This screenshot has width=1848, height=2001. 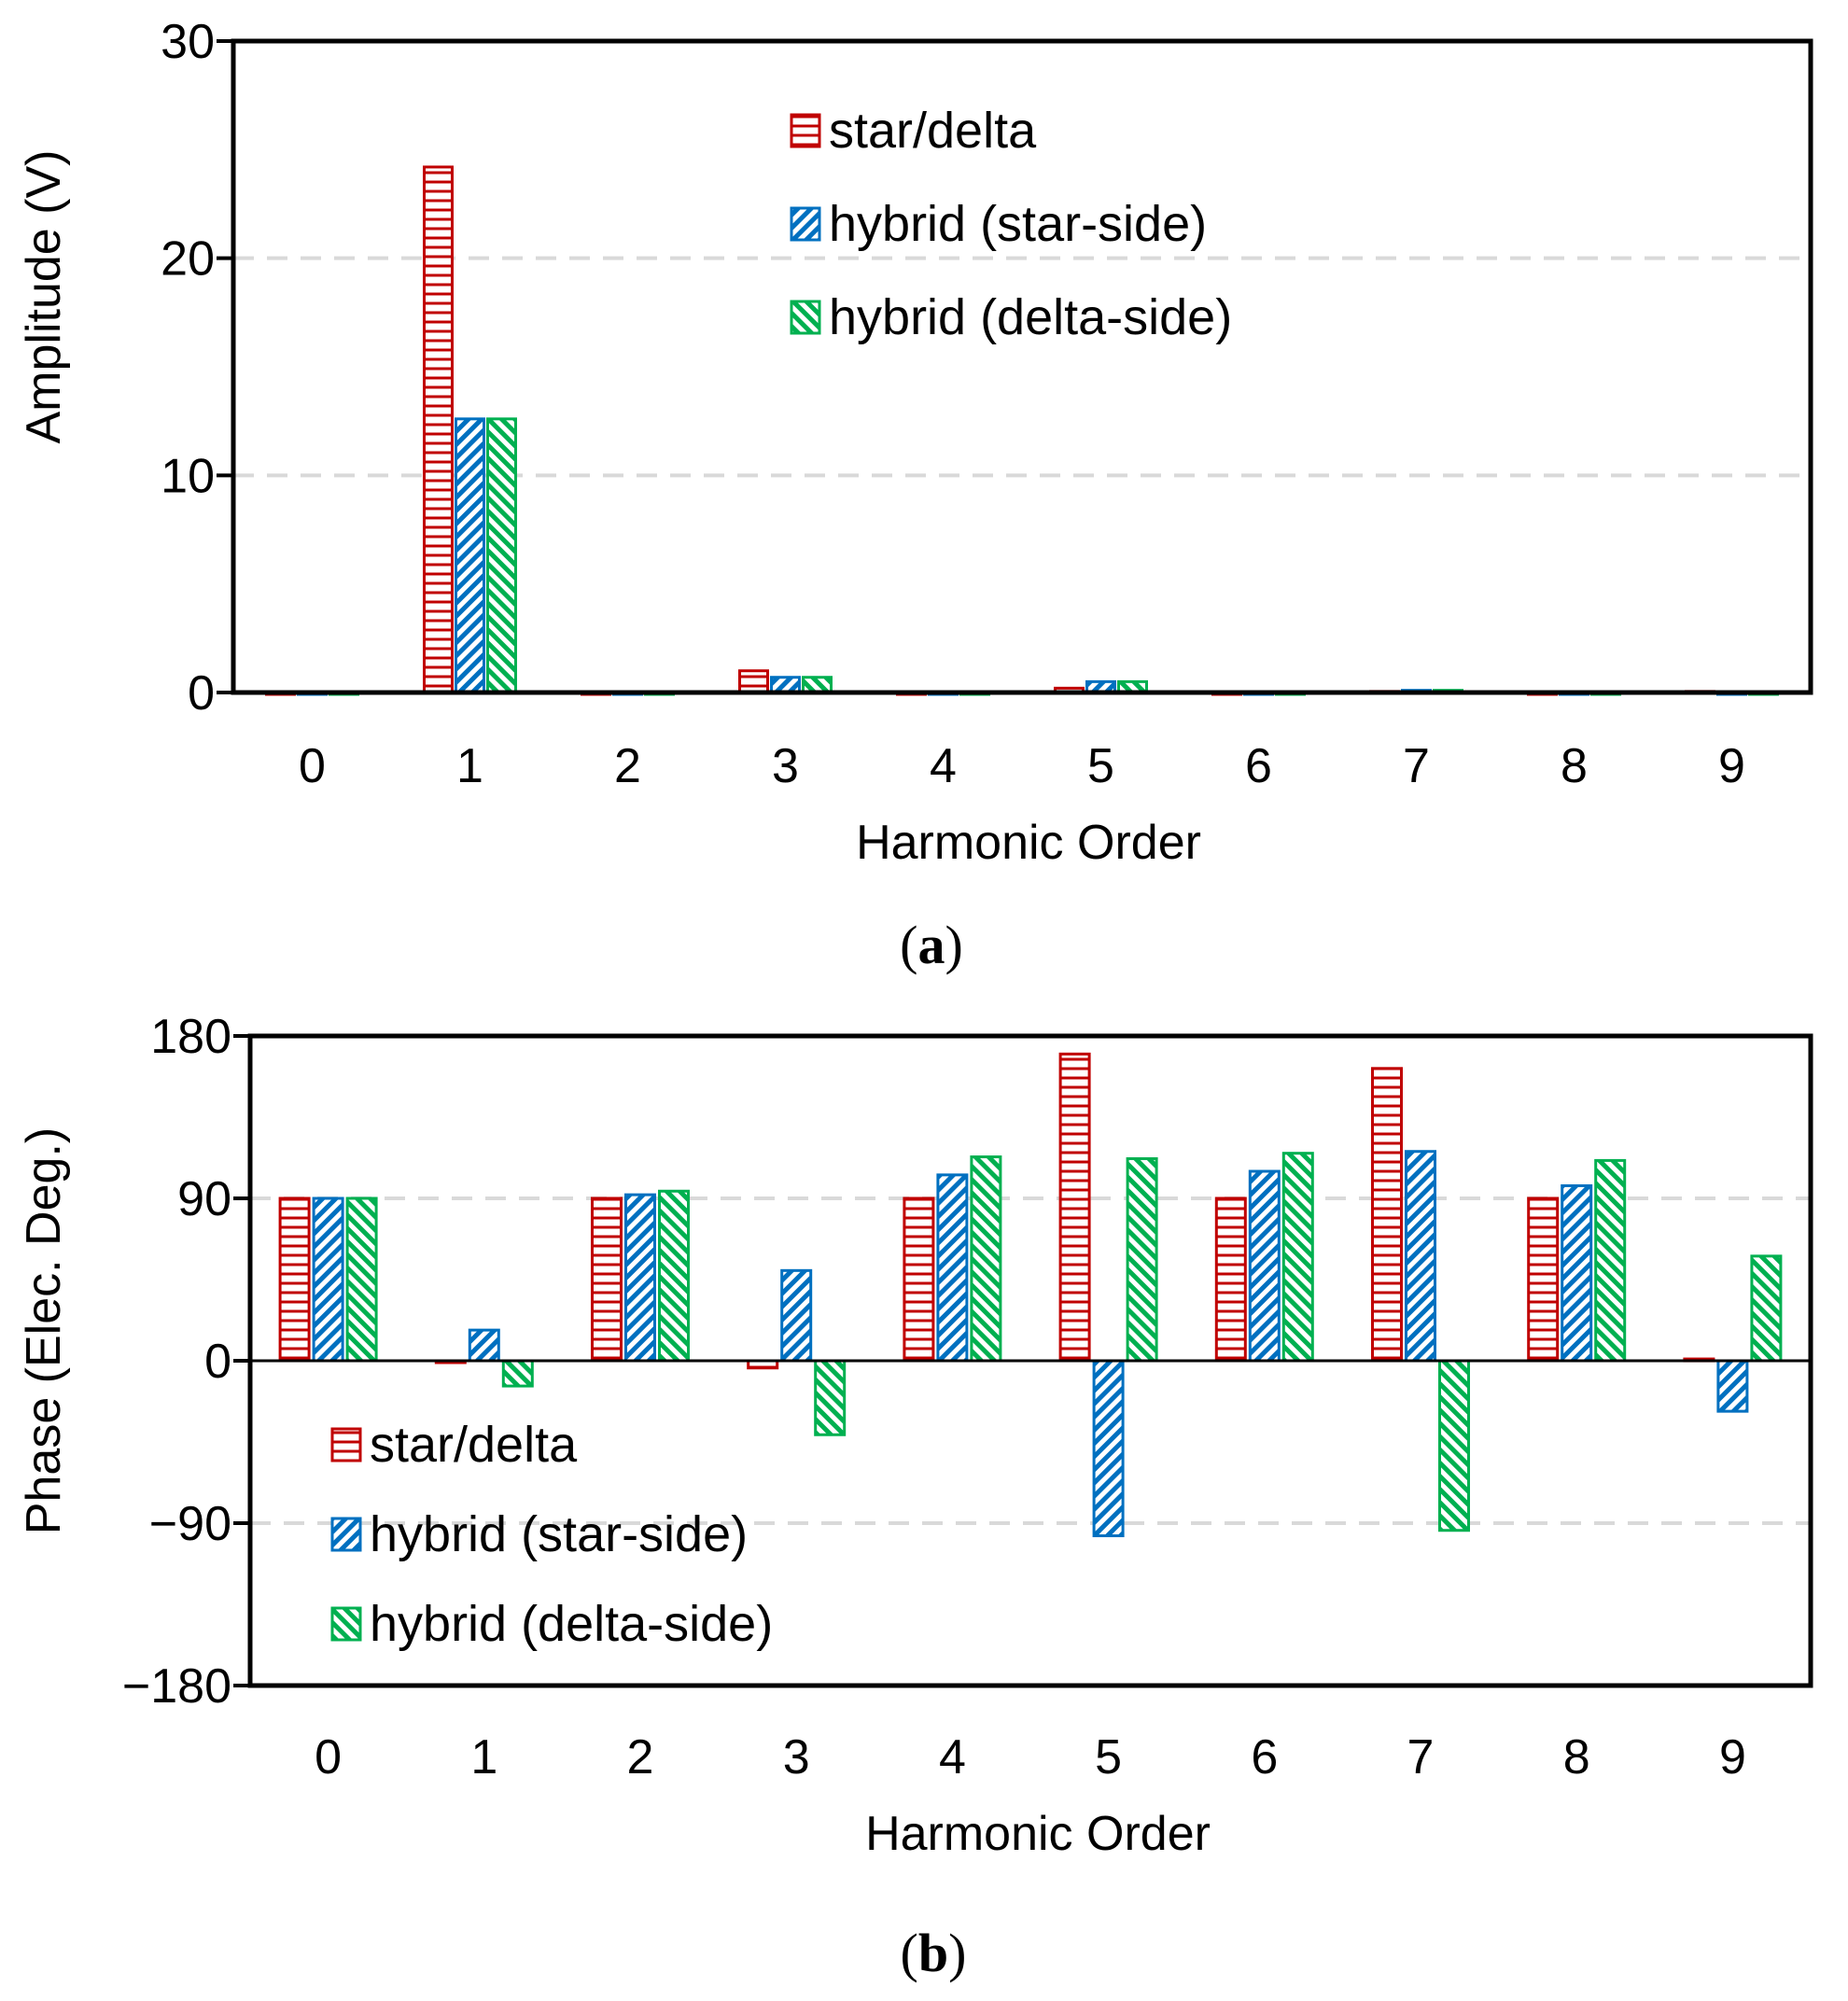 What do you see at coordinates (1766, 1309) in the screenshot?
I see `phase-bar-hybrid-delta-side-h9` at bounding box center [1766, 1309].